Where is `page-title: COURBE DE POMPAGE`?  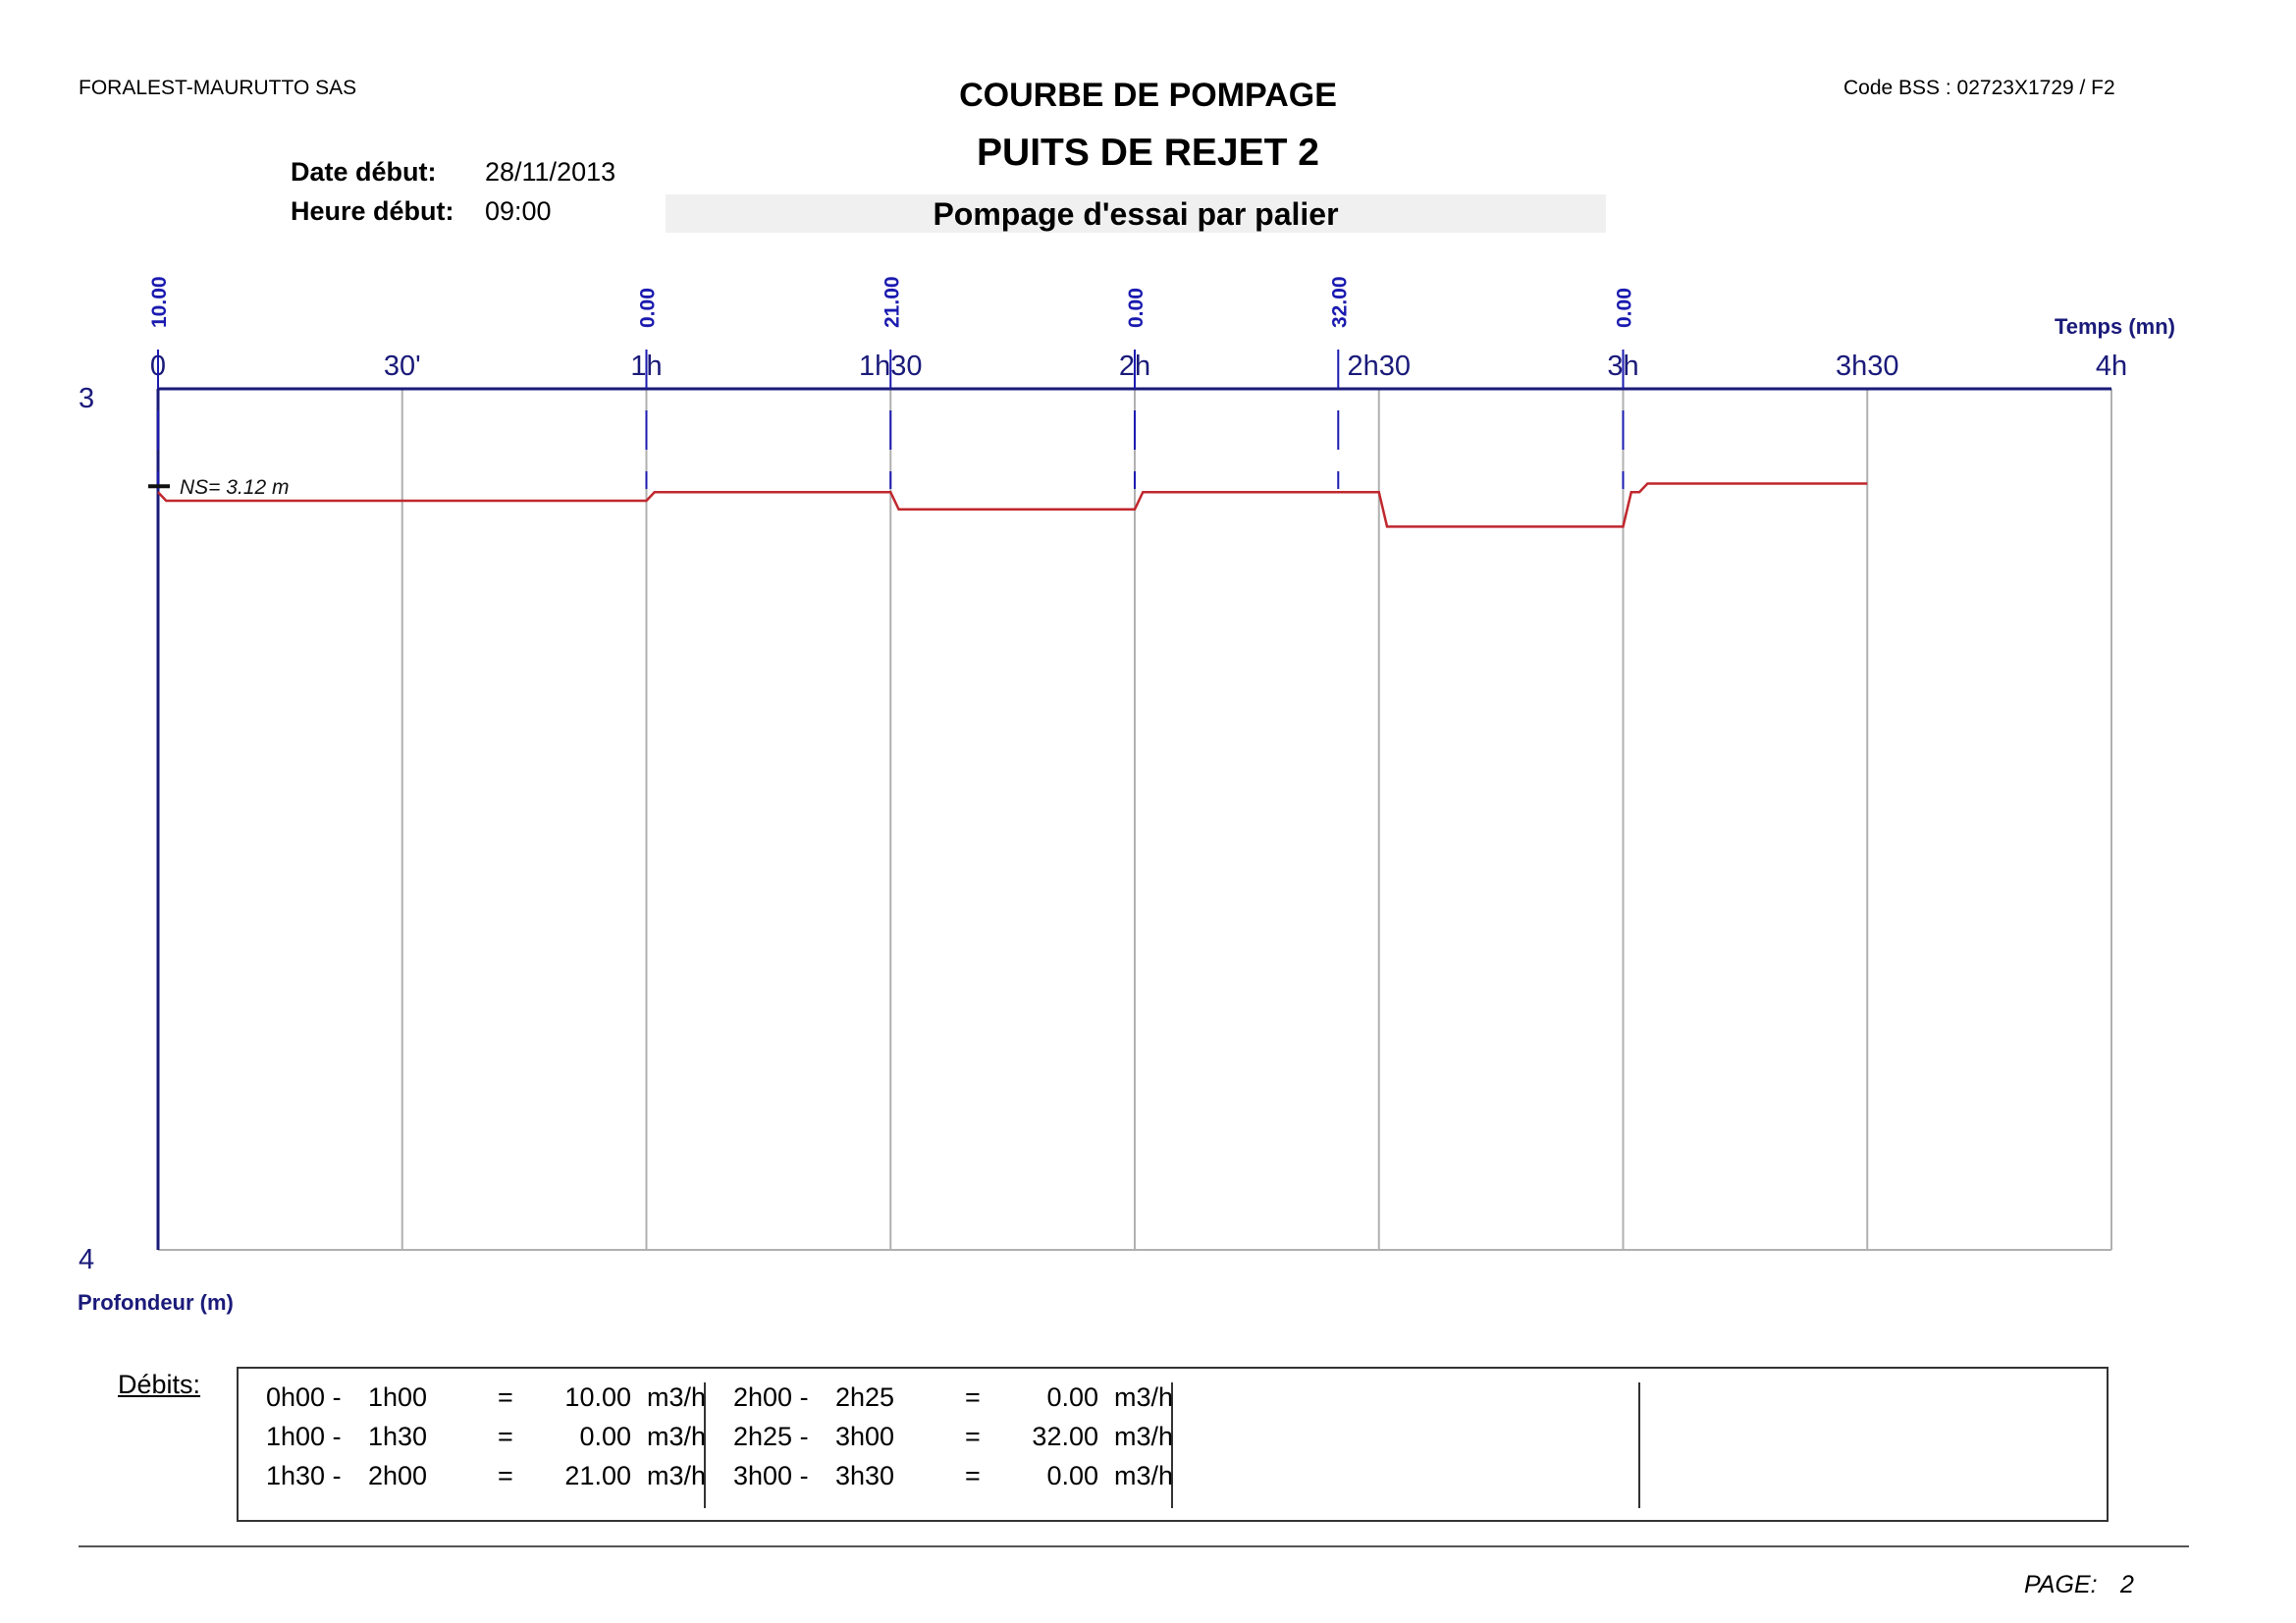
page-title: COURBE DE POMPAGE is located at coordinates (1148, 95).